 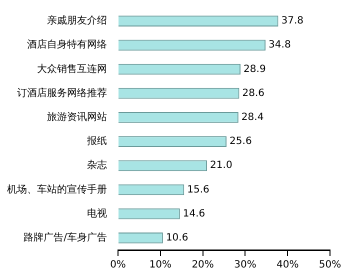 What do you see at coordinates (253, 93) in the screenshot?
I see `data-label: 28.6` at bounding box center [253, 93].